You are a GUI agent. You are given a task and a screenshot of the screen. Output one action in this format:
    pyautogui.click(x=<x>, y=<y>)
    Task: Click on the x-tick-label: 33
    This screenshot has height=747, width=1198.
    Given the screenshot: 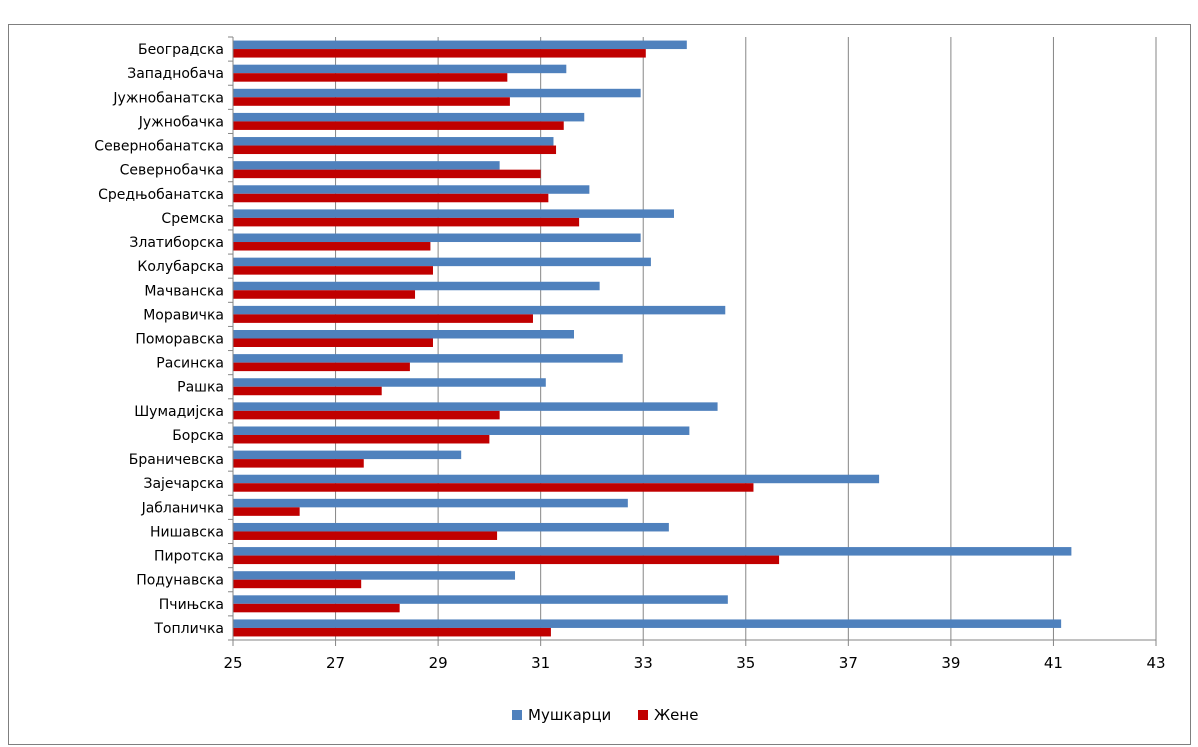 What is the action you would take?
    pyautogui.click(x=643, y=663)
    